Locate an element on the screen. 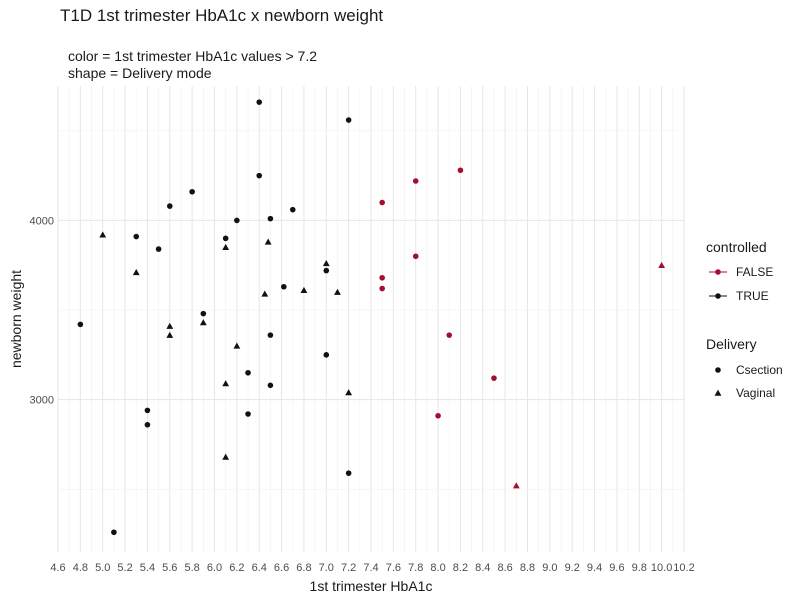 The image size is (800, 600). legend-label-false: FALSE is located at coordinates (754, 272).